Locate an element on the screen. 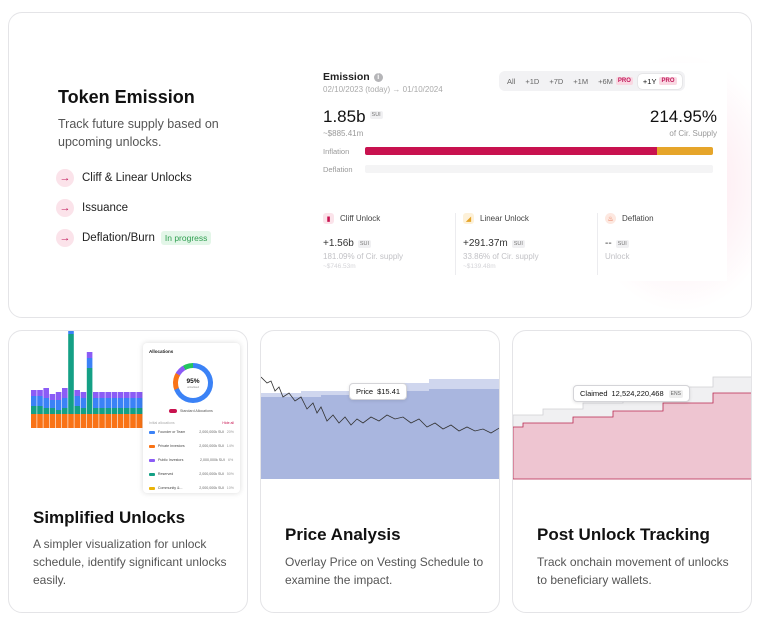 This screenshot has height=621, width=759. stat-head: ♨ Deflation is located at coordinates (670, 218).